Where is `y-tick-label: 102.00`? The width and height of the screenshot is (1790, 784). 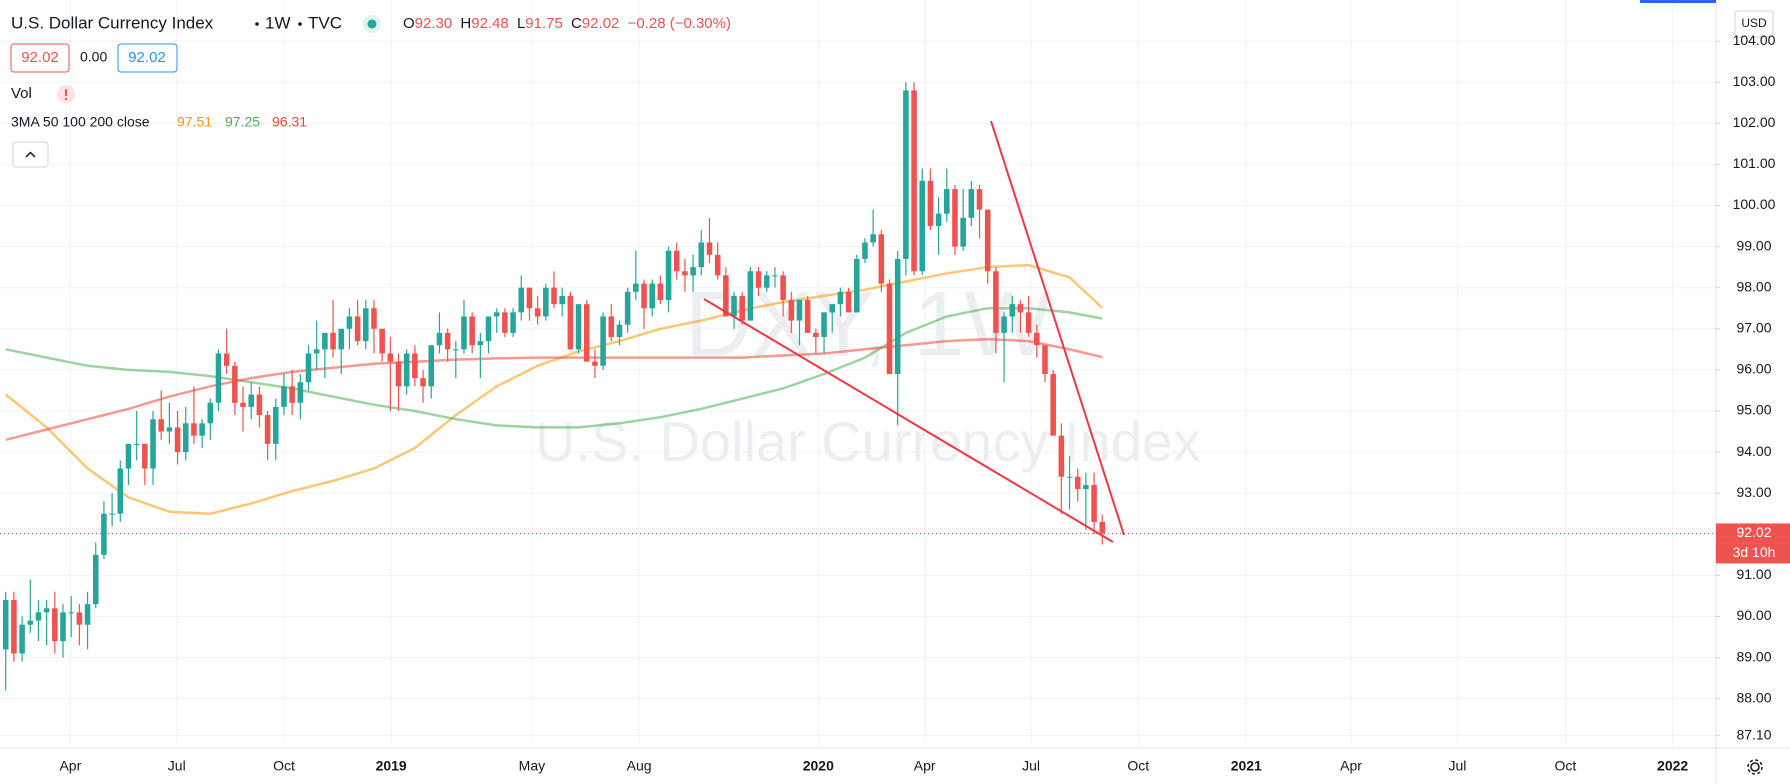
y-tick-label: 102.00 is located at coordinates (1754, 122).